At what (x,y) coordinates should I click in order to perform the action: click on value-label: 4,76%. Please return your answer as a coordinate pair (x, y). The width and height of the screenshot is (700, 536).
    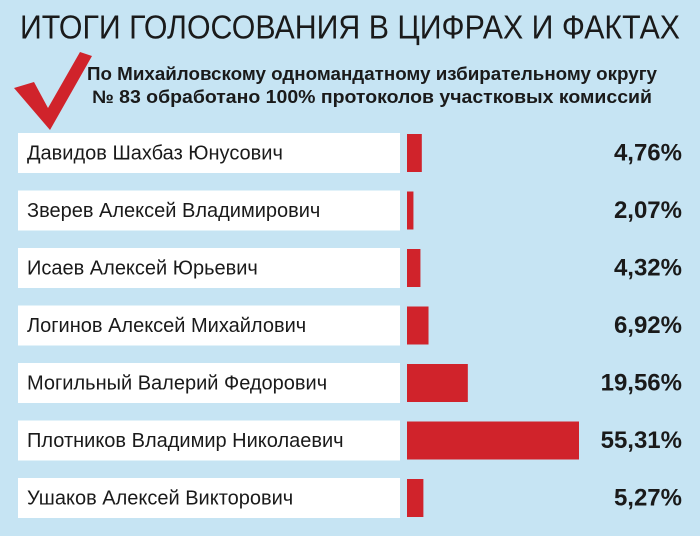
    Looking at the image, I should click on (648, 152).